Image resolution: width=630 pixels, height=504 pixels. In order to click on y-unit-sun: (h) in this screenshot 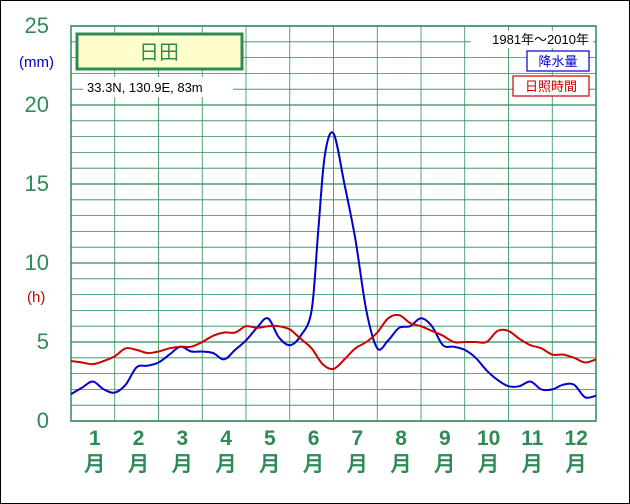, I will do `click(36, 297)`.